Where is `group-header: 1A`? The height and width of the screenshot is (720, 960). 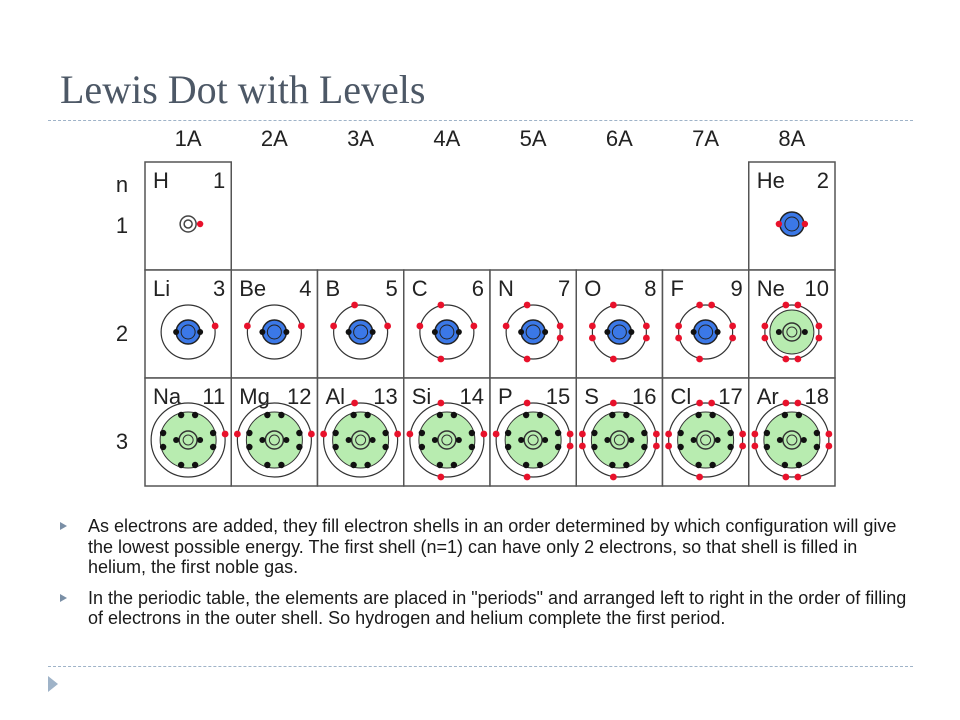
group-header: 1A is located at coordinates (188, 138).